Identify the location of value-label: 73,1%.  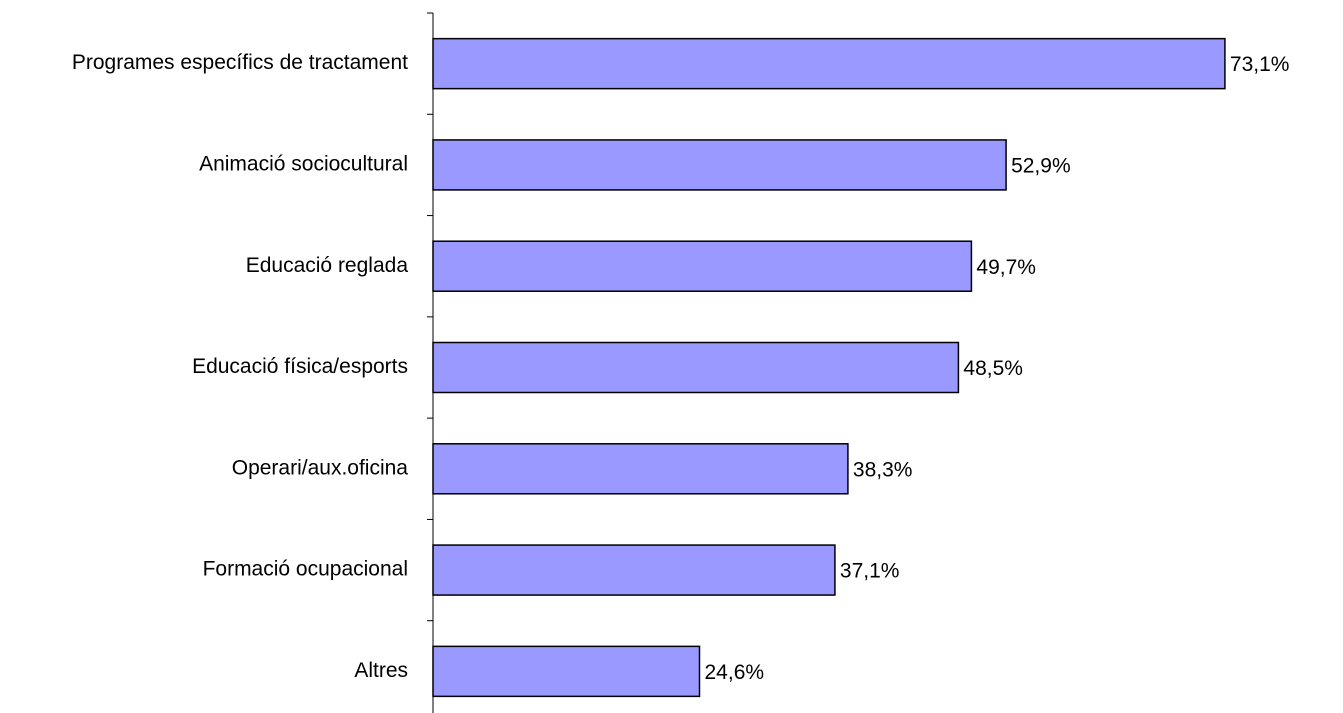
(1260, 64).